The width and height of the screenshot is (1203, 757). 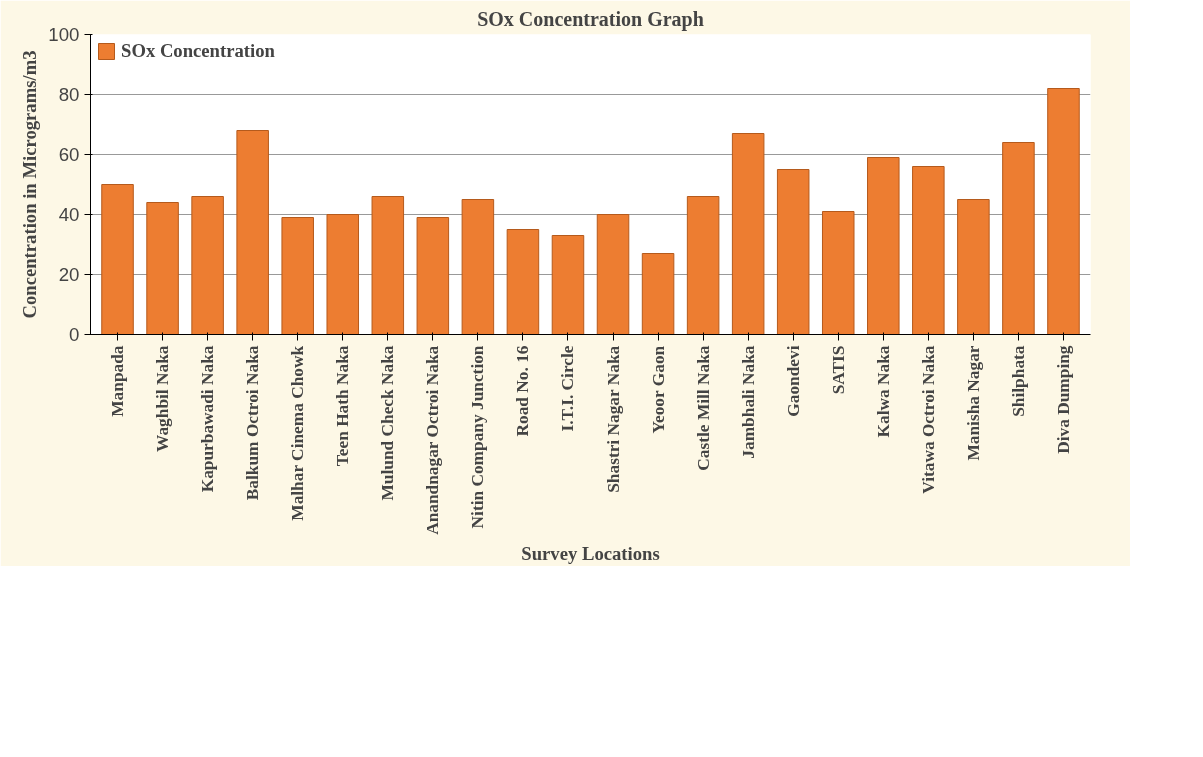 What do you see at coordinates (208, 419) in the screenshot?
I see `x-tick-label: Kapurbawadi Naka` at bounding box center [208, 419].